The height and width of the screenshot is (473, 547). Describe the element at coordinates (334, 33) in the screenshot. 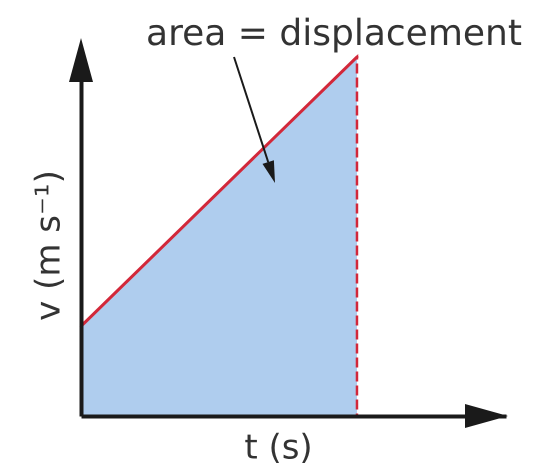

I see `text: area = displacement` at that location.